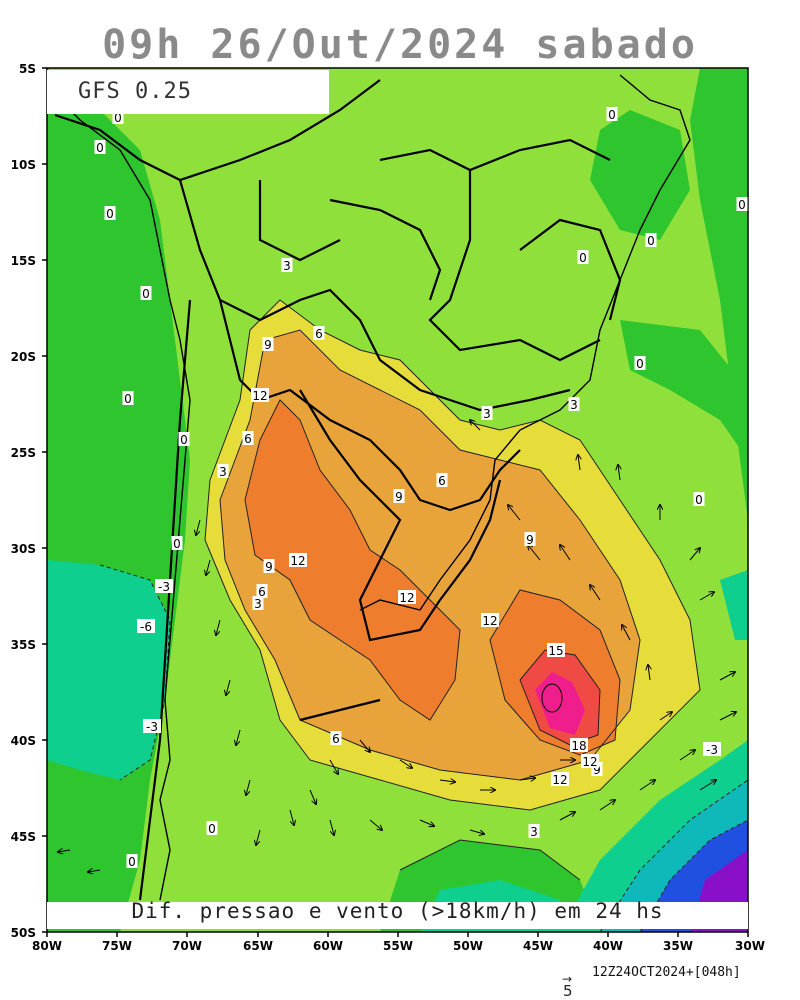 Image resolution: width=800 pixels, height=1000 pixels. What do you see at coordinates (258, 946) in the screenshot?
I see `x-tick-label: 65W` at bounding box center [258, 946].